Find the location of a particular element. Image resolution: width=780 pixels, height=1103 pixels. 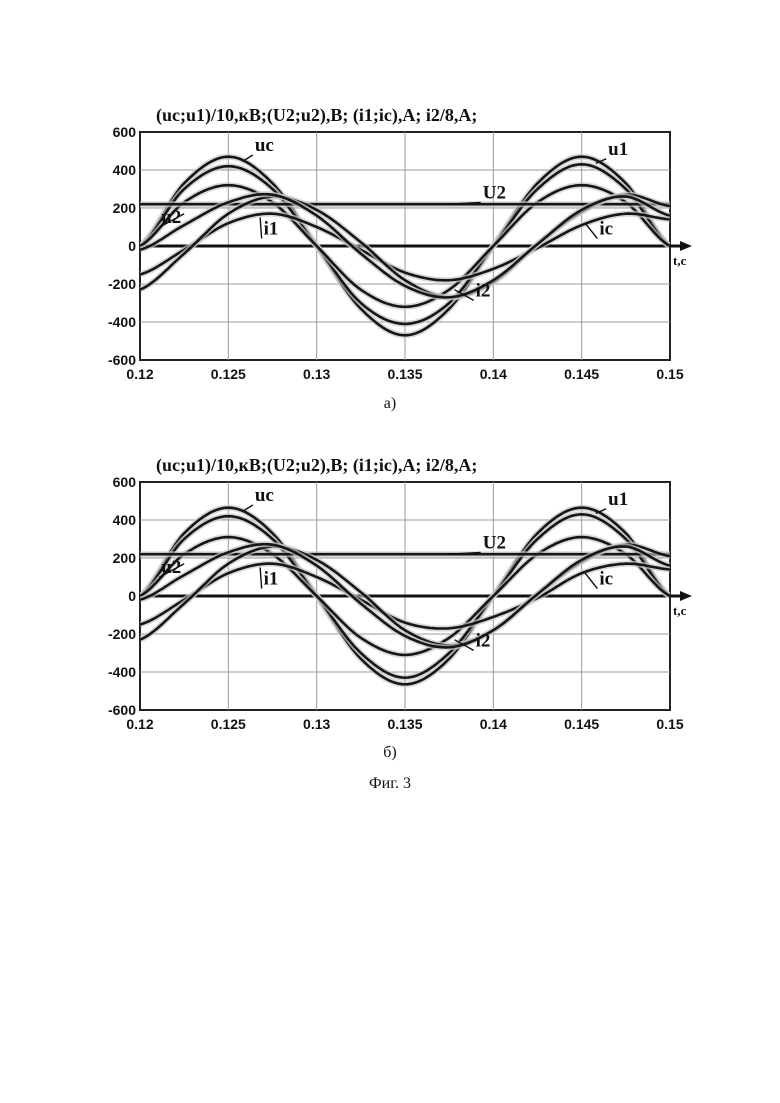

figure-caption: Фиг. 3 is located at coordinates (390, 784).